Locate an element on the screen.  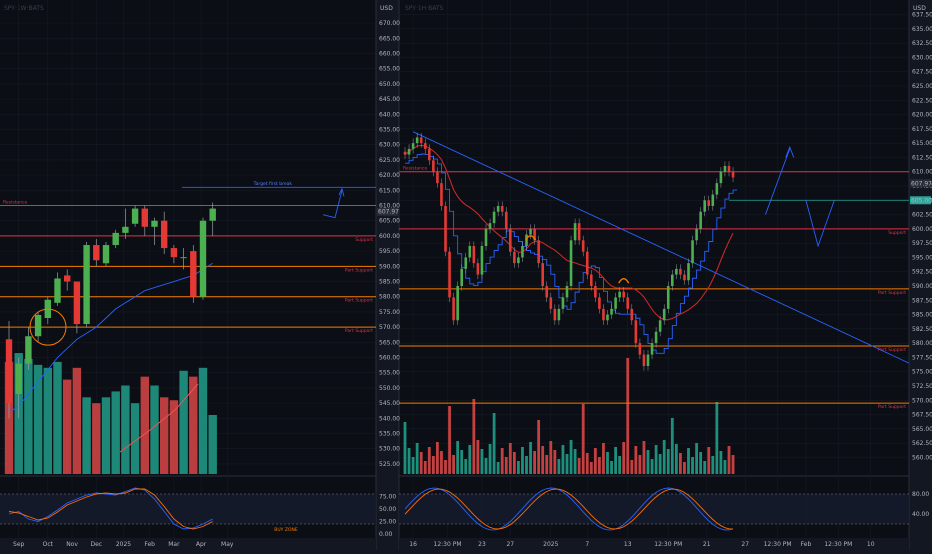
price-tick-label: 577.50 is located at coordinates (922, 357).